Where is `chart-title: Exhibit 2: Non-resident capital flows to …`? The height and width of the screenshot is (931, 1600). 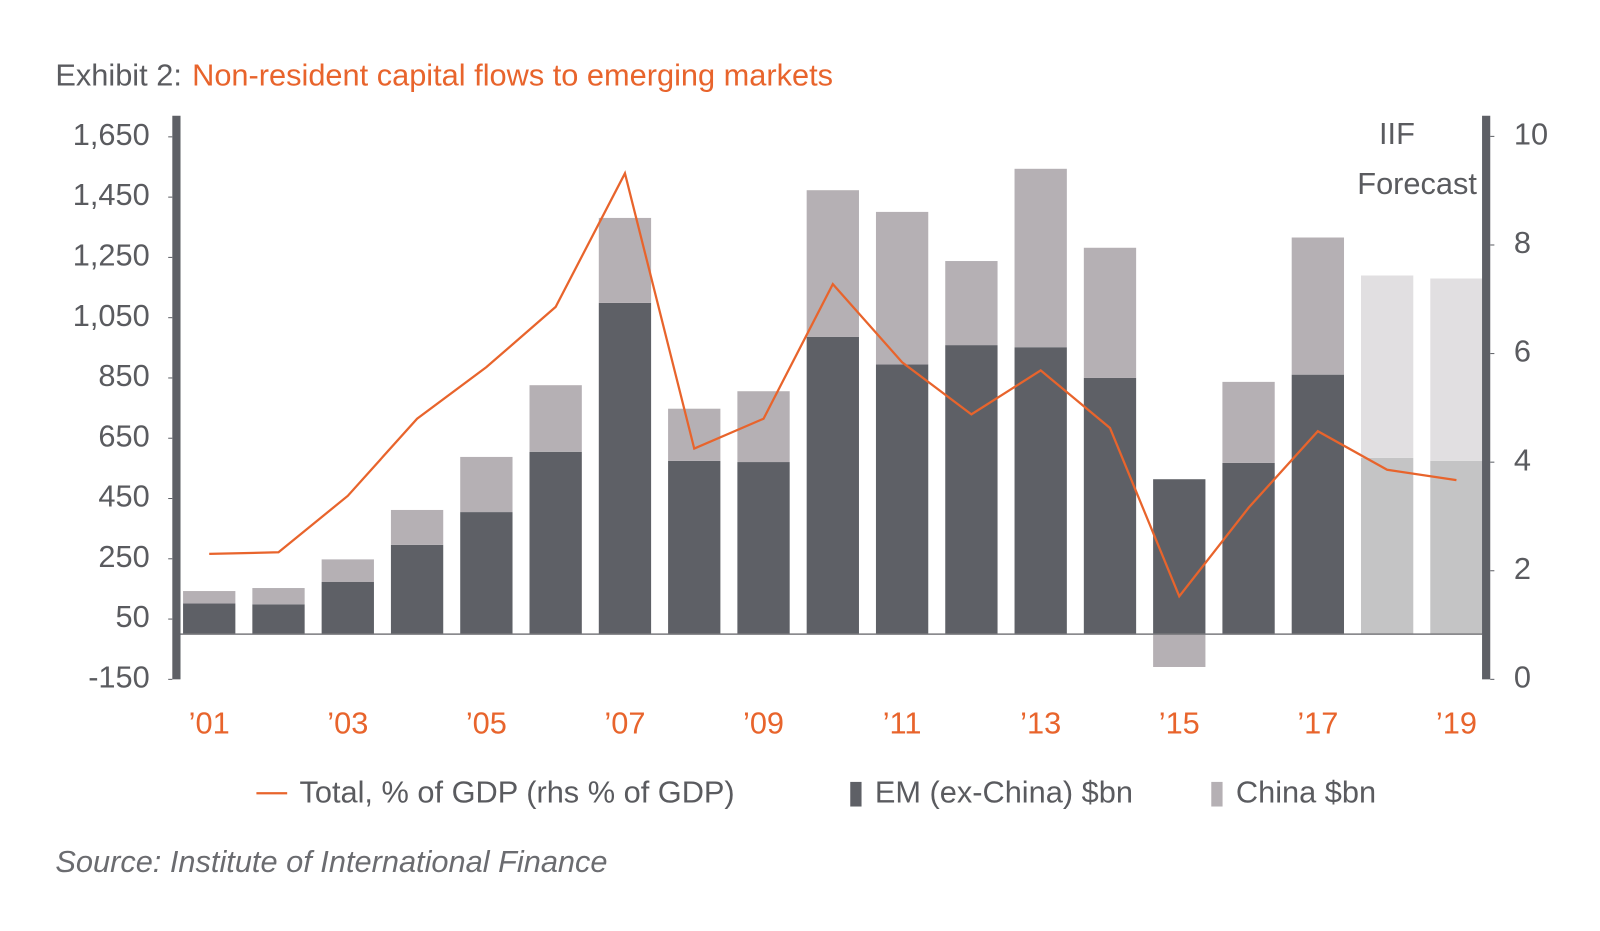 chart-title: Exhibit 2: Non-resident capital flows to … is located at coordinates (444, 74).